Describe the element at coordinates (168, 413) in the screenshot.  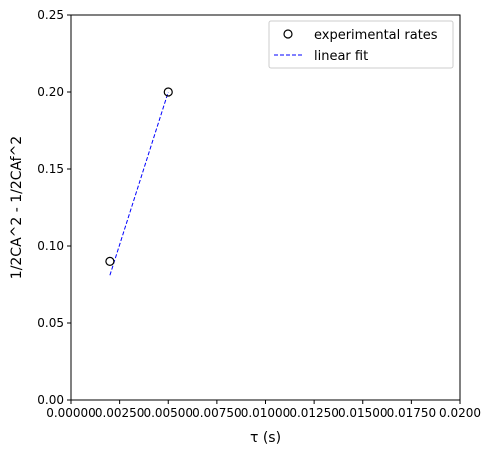
I see `x-tick-label: 0.00500` at that location.